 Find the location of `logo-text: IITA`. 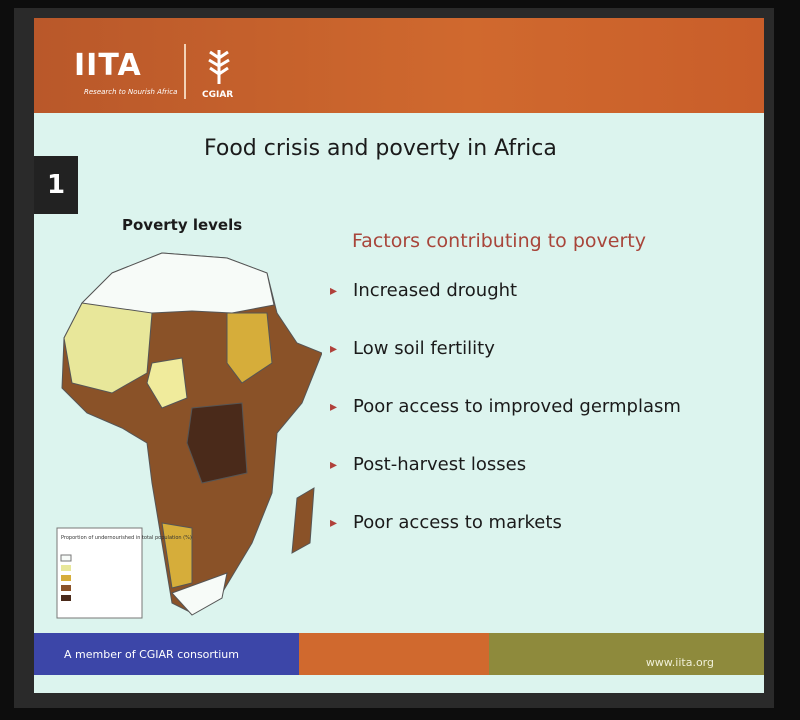

logo-text: IITA is located at coordinates (108, 65).